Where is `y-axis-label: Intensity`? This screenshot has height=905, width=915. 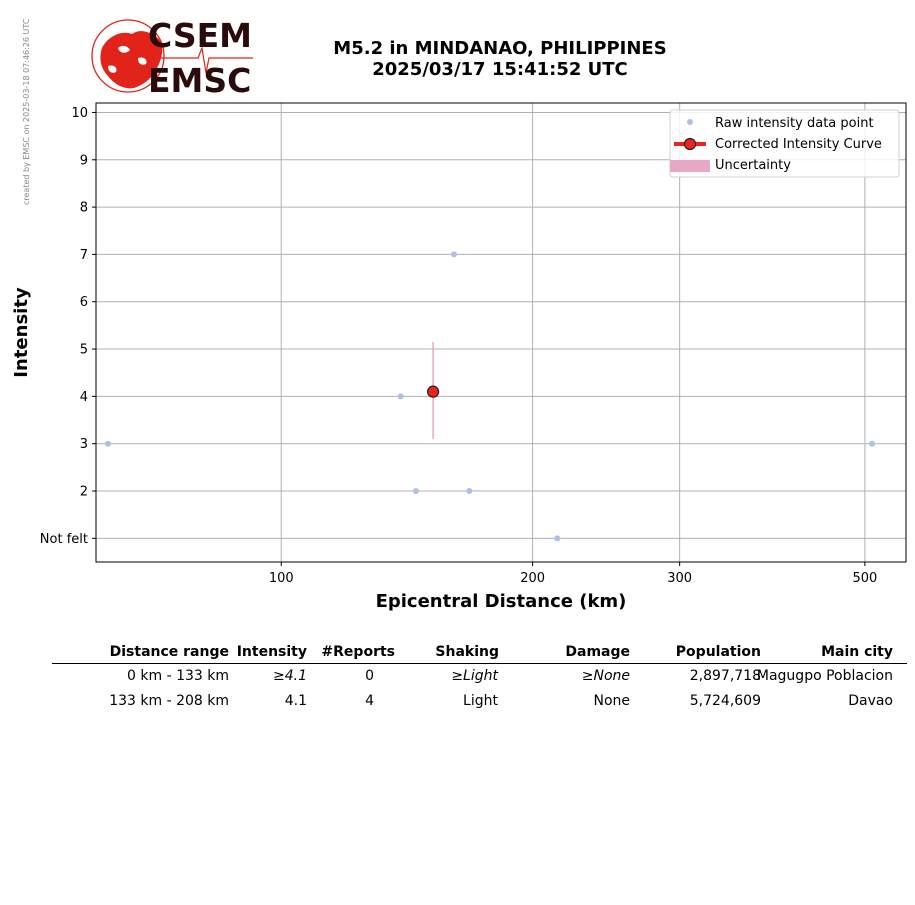
y-axis-label: Intensity is located at coordinates (21, 332).